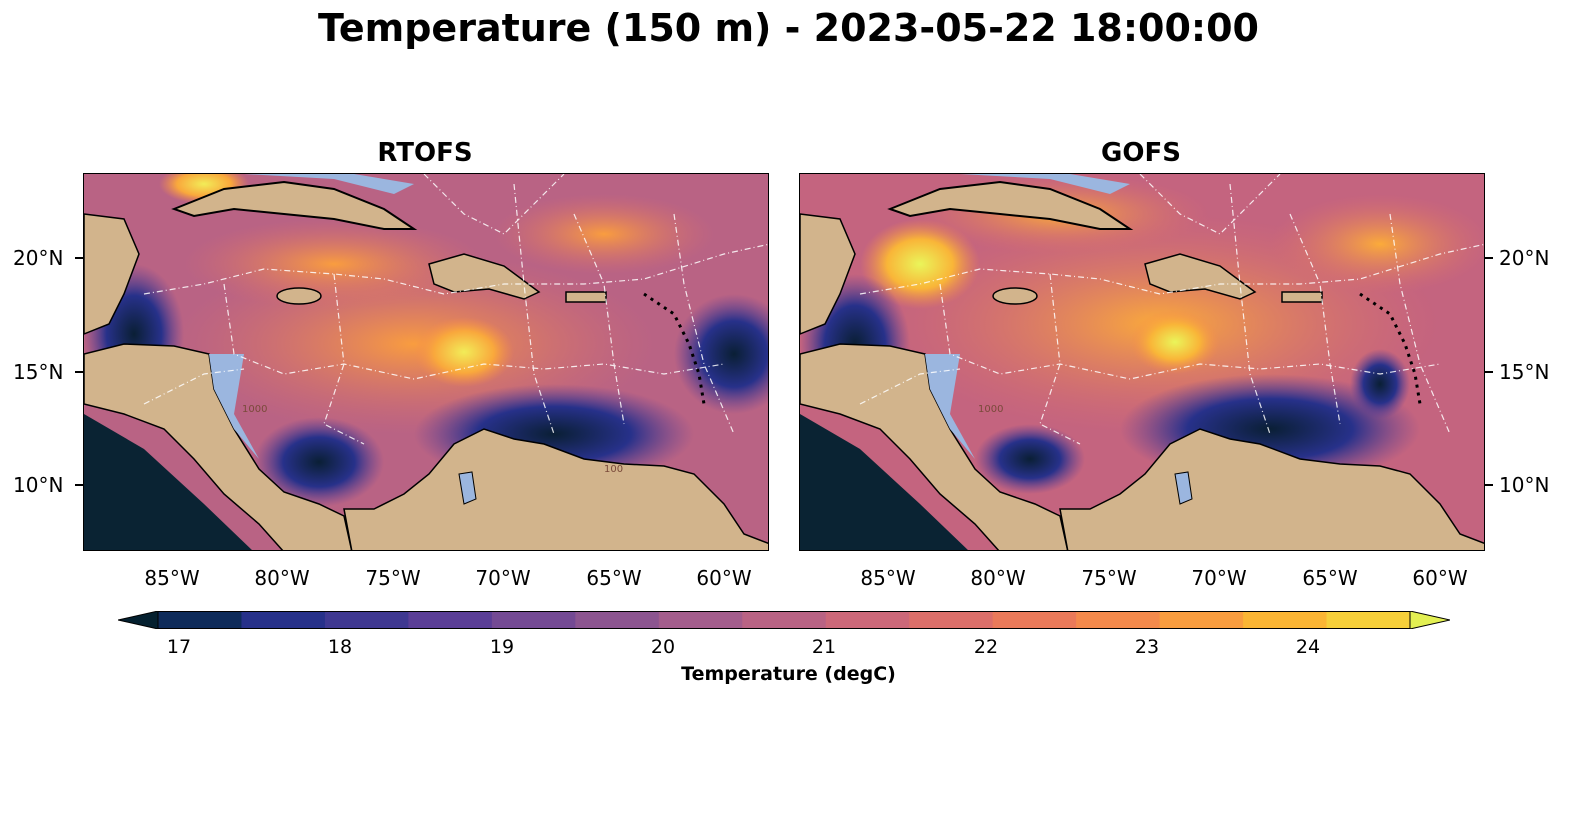 This screenshot has width=1577, height=827. Describe the element at coordinates (788, 674) in the screenshot. I see `colorbar-label: Temperature (degC)` at that location.